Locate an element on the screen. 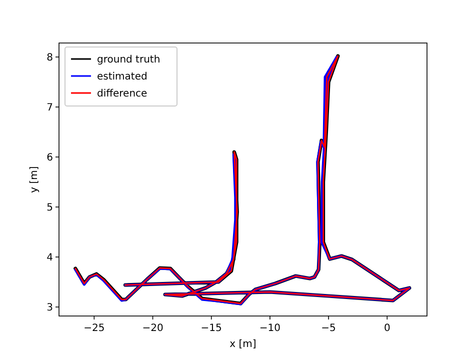 This screenshot has width=474, height=355. x-tick-label: −15 is located at coordinates (211, 328).